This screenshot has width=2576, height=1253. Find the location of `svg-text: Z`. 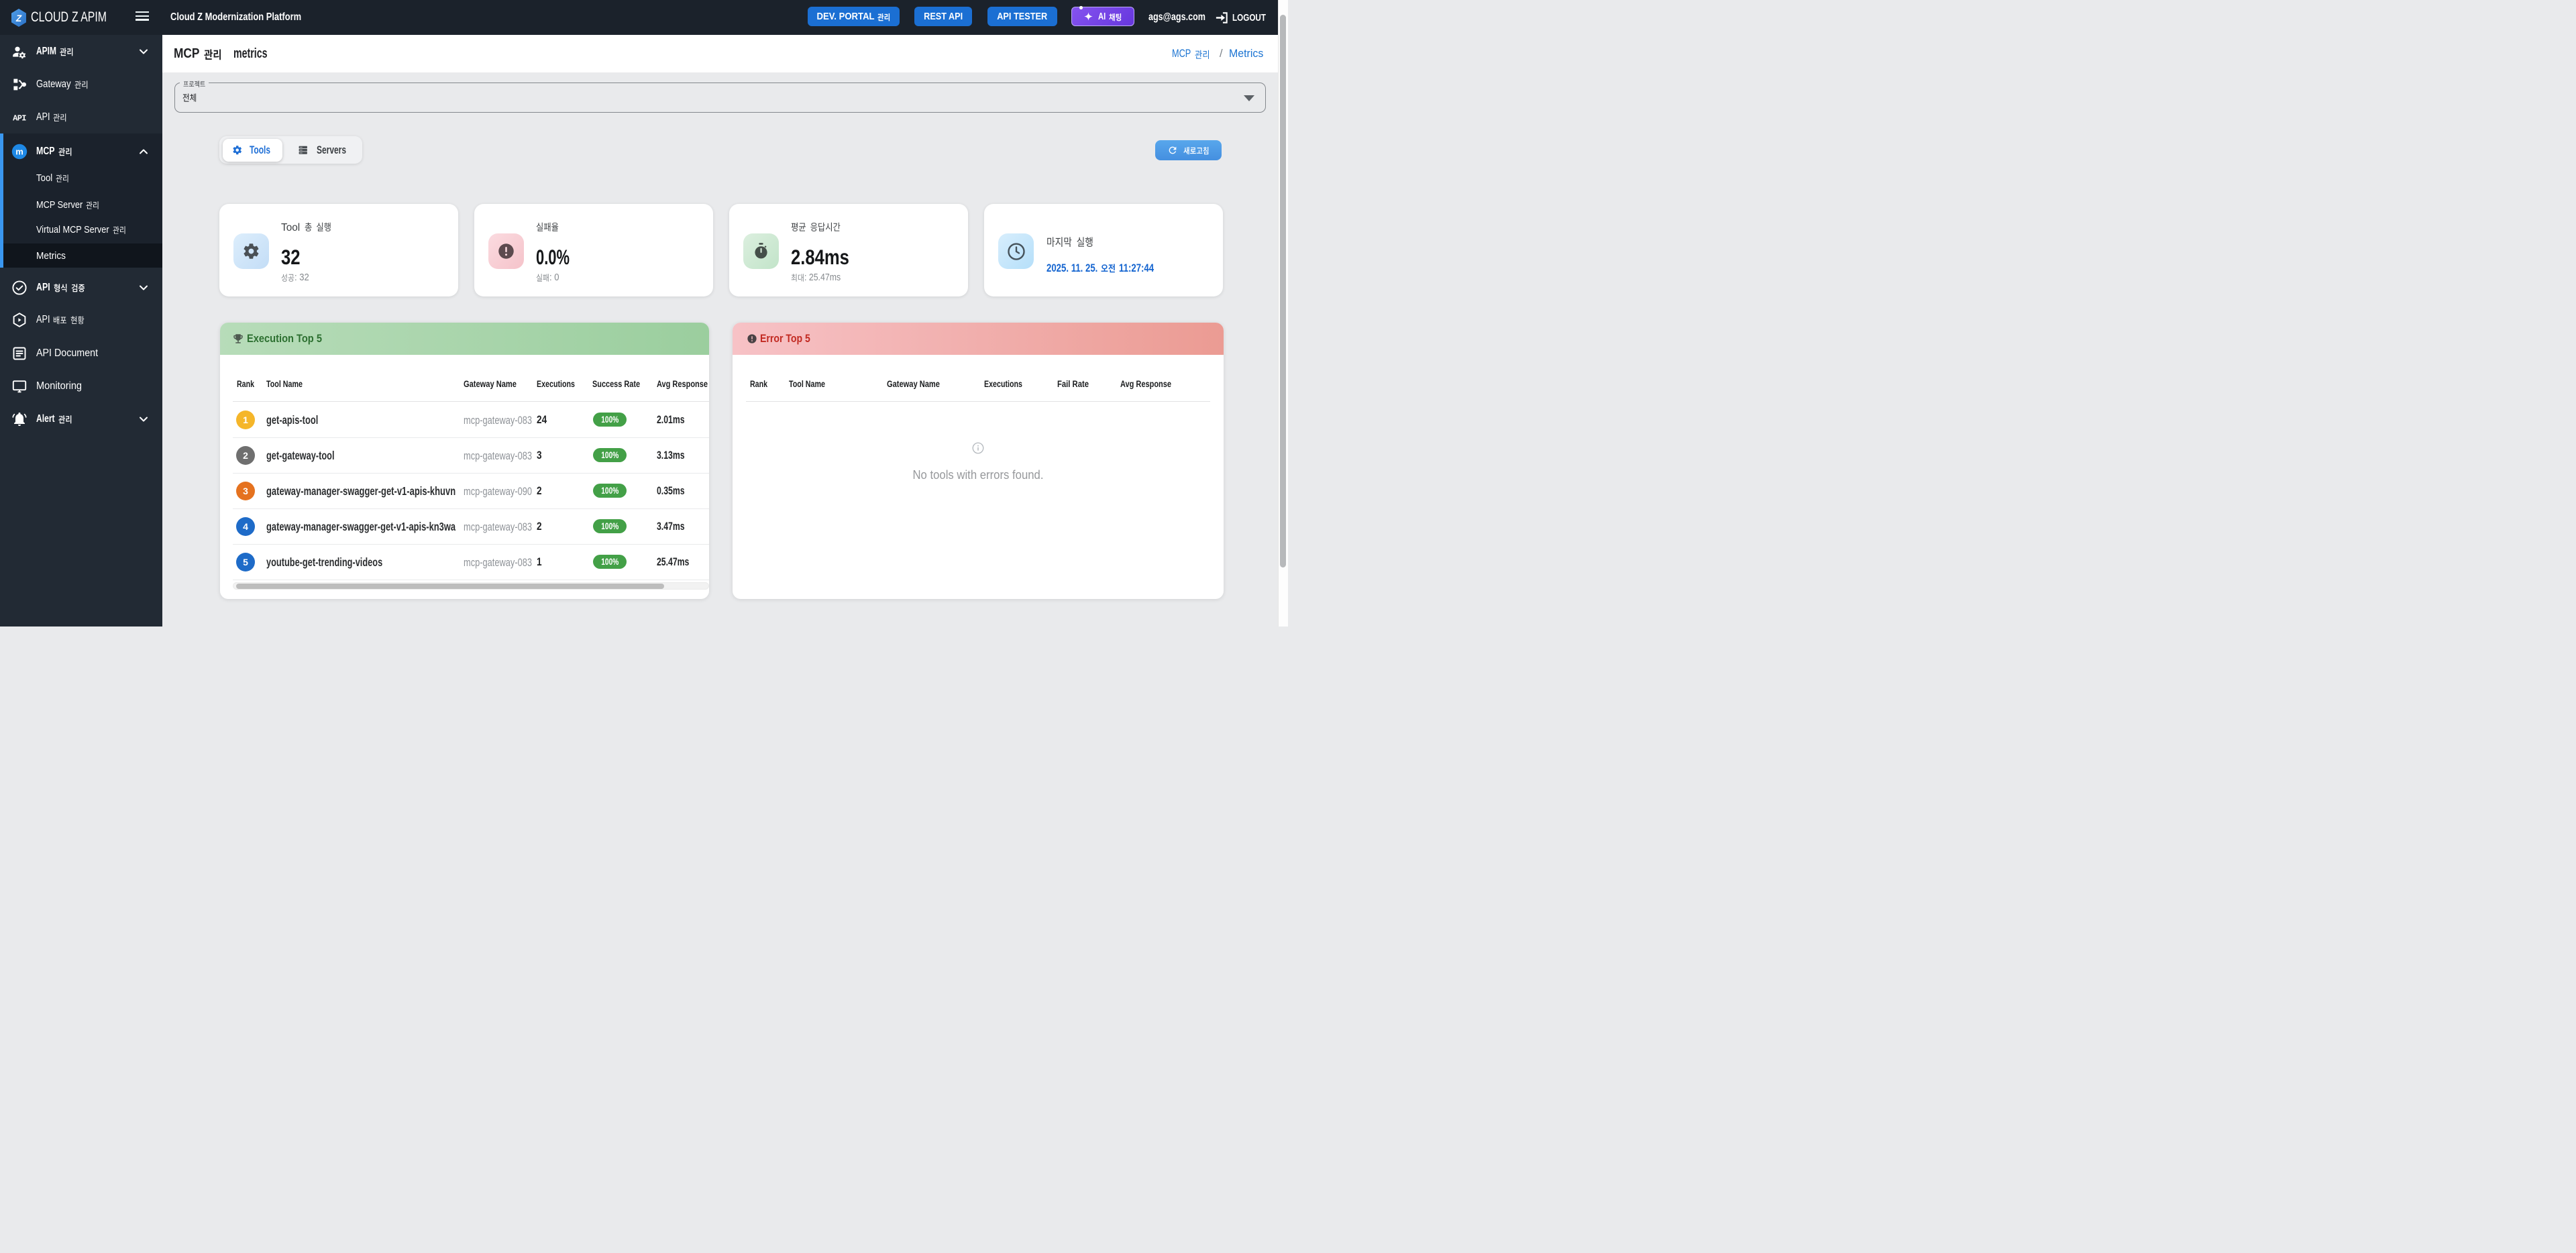

svg-text: Z is located at coordinates (18, 18).